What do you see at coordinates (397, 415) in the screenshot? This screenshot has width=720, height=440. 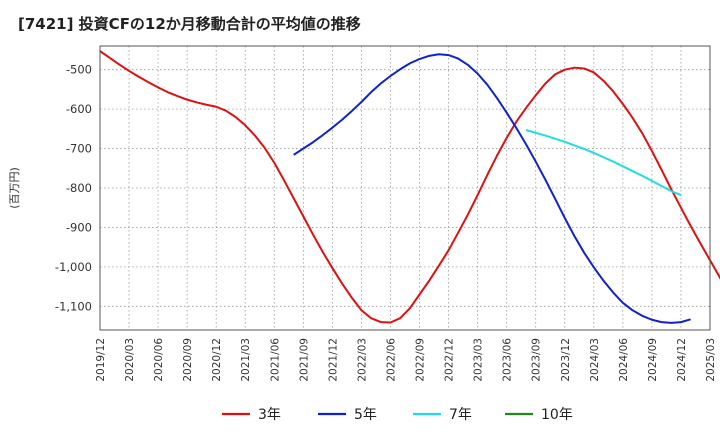 I see `legend: 3年 5年 7年 10年` at bounding box center [397, 415].